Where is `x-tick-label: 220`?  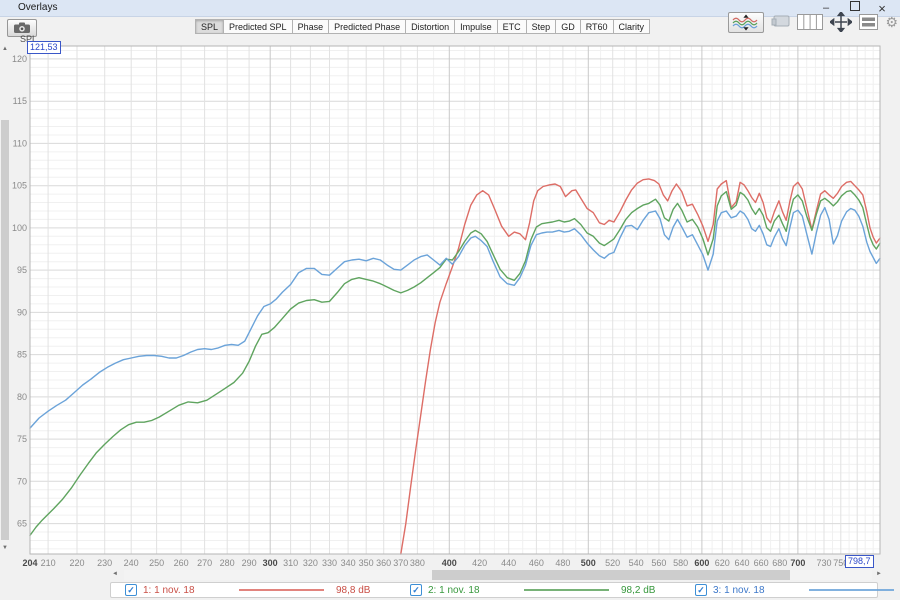 x-tick-label: 220 is located at coordinates (76, 563).